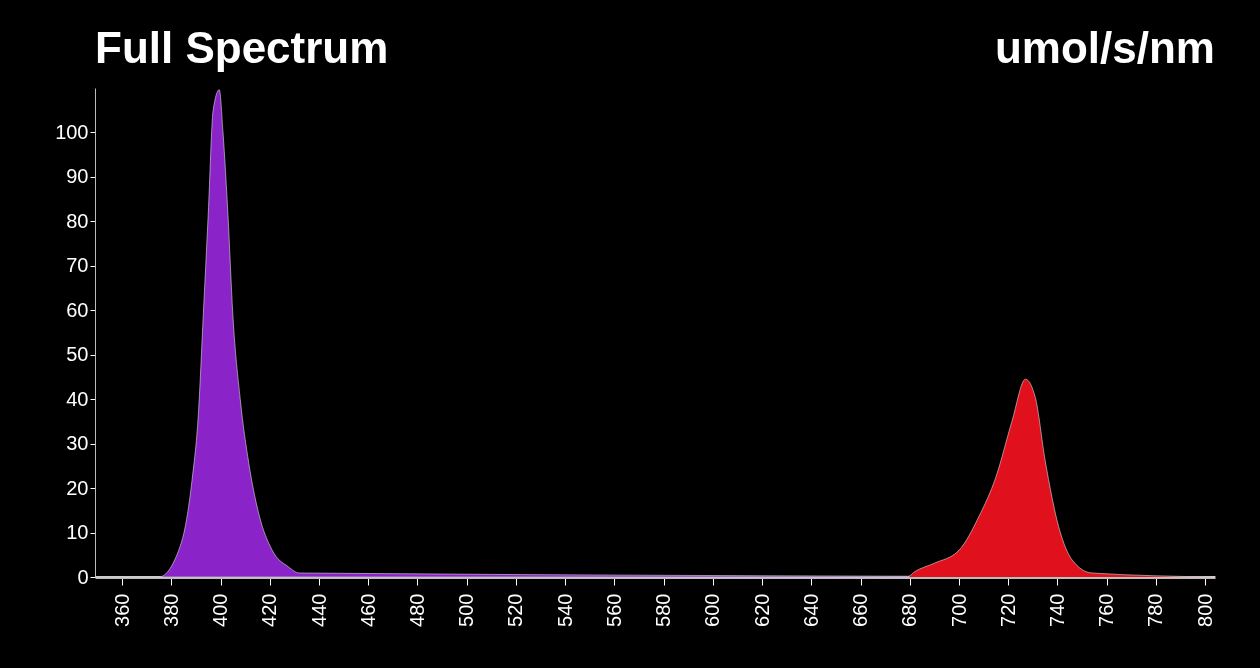 The height and width of the screenshot is (668, 1260). I want to click on y-tick-label: 0, so click(83, 576).